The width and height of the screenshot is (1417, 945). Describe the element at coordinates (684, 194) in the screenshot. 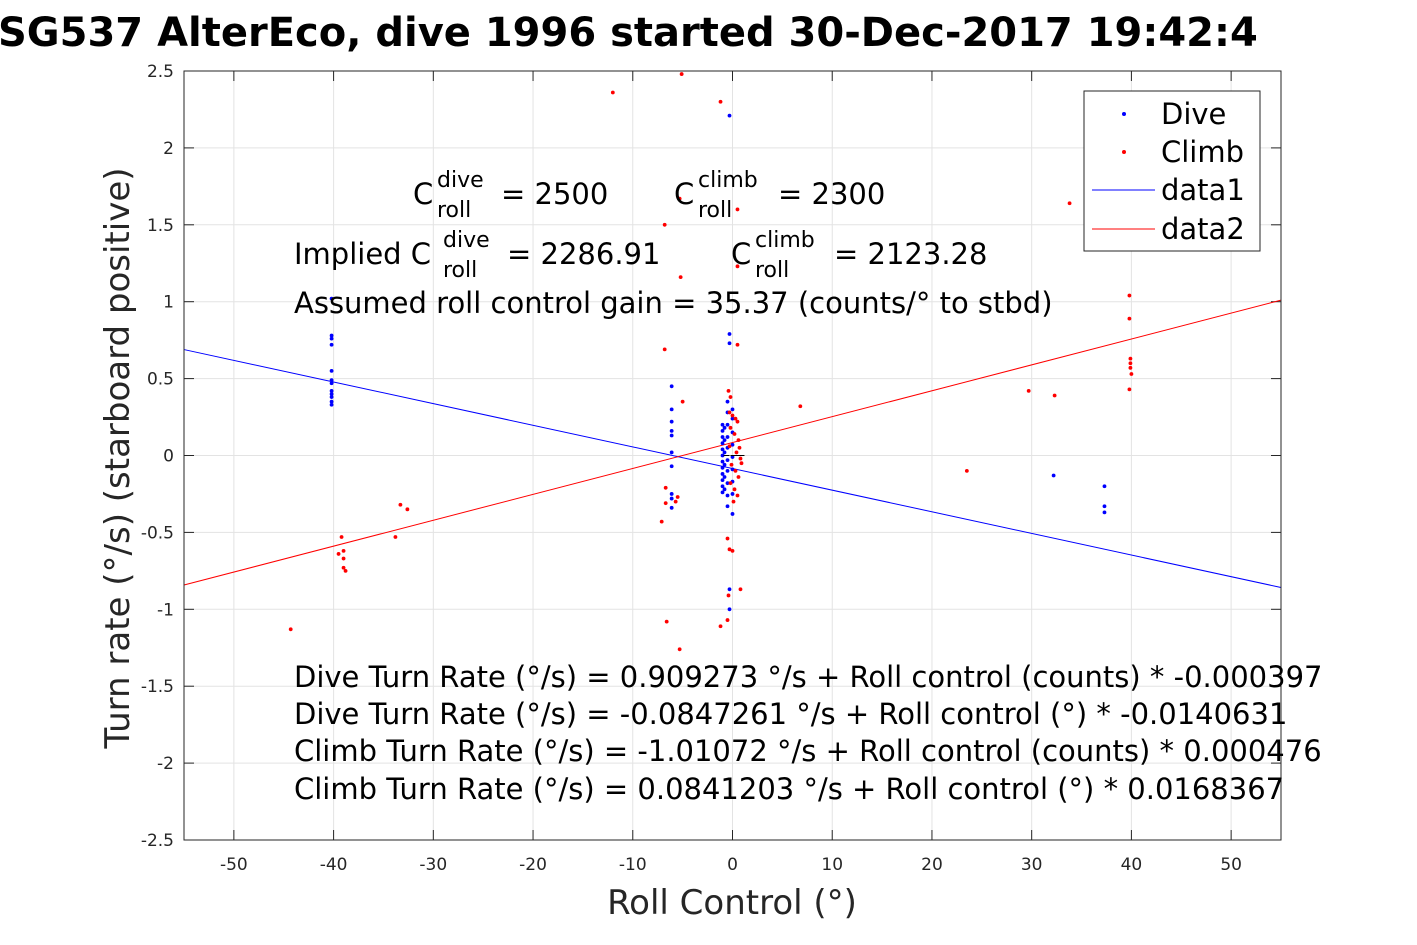

I see `c-roll-climb-prefix: C` at that location.